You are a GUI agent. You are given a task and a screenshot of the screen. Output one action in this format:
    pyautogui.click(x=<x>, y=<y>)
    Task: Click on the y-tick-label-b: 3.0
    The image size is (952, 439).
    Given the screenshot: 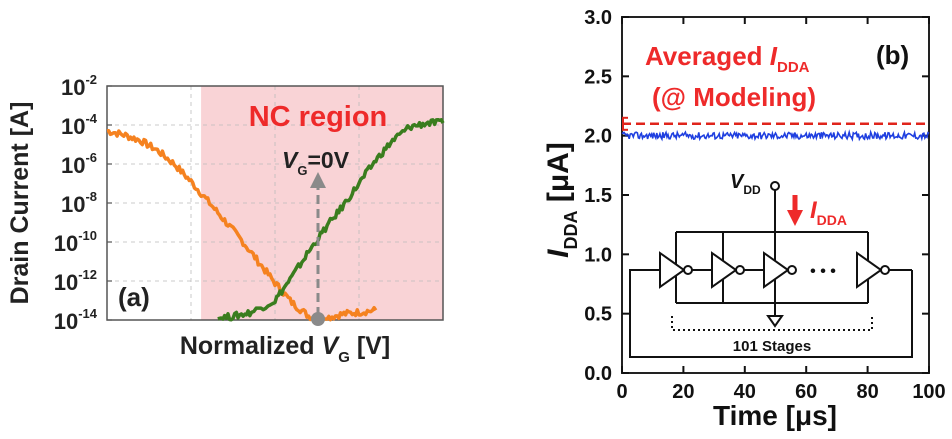 What is the action you would take?
    pyautogui.click(x=598, y=18)
    